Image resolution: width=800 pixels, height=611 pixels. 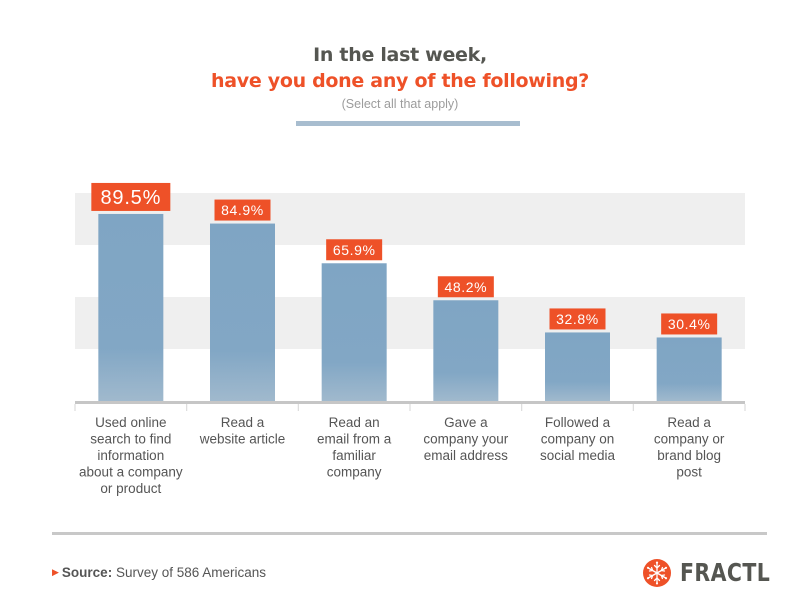 What do you see at coordinates (87, 572) in the screenshot?
I see `source-label: Source:` at bounding box center [87, 572].